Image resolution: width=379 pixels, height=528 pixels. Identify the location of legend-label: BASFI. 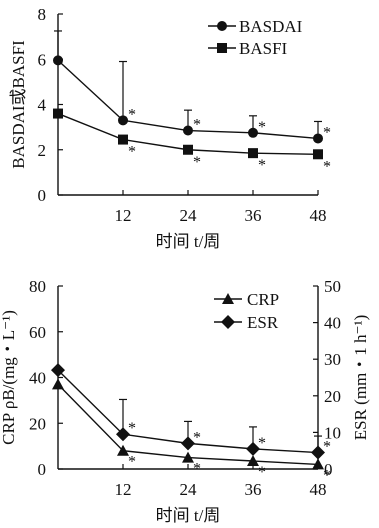
(263, 48).